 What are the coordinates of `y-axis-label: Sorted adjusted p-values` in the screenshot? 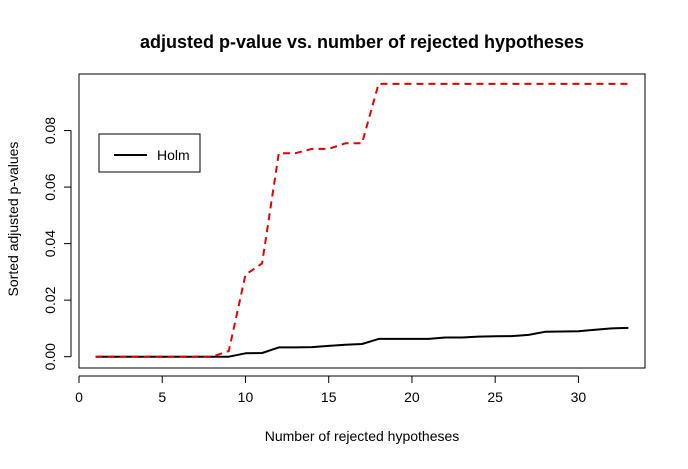 It's located at (13, 219).